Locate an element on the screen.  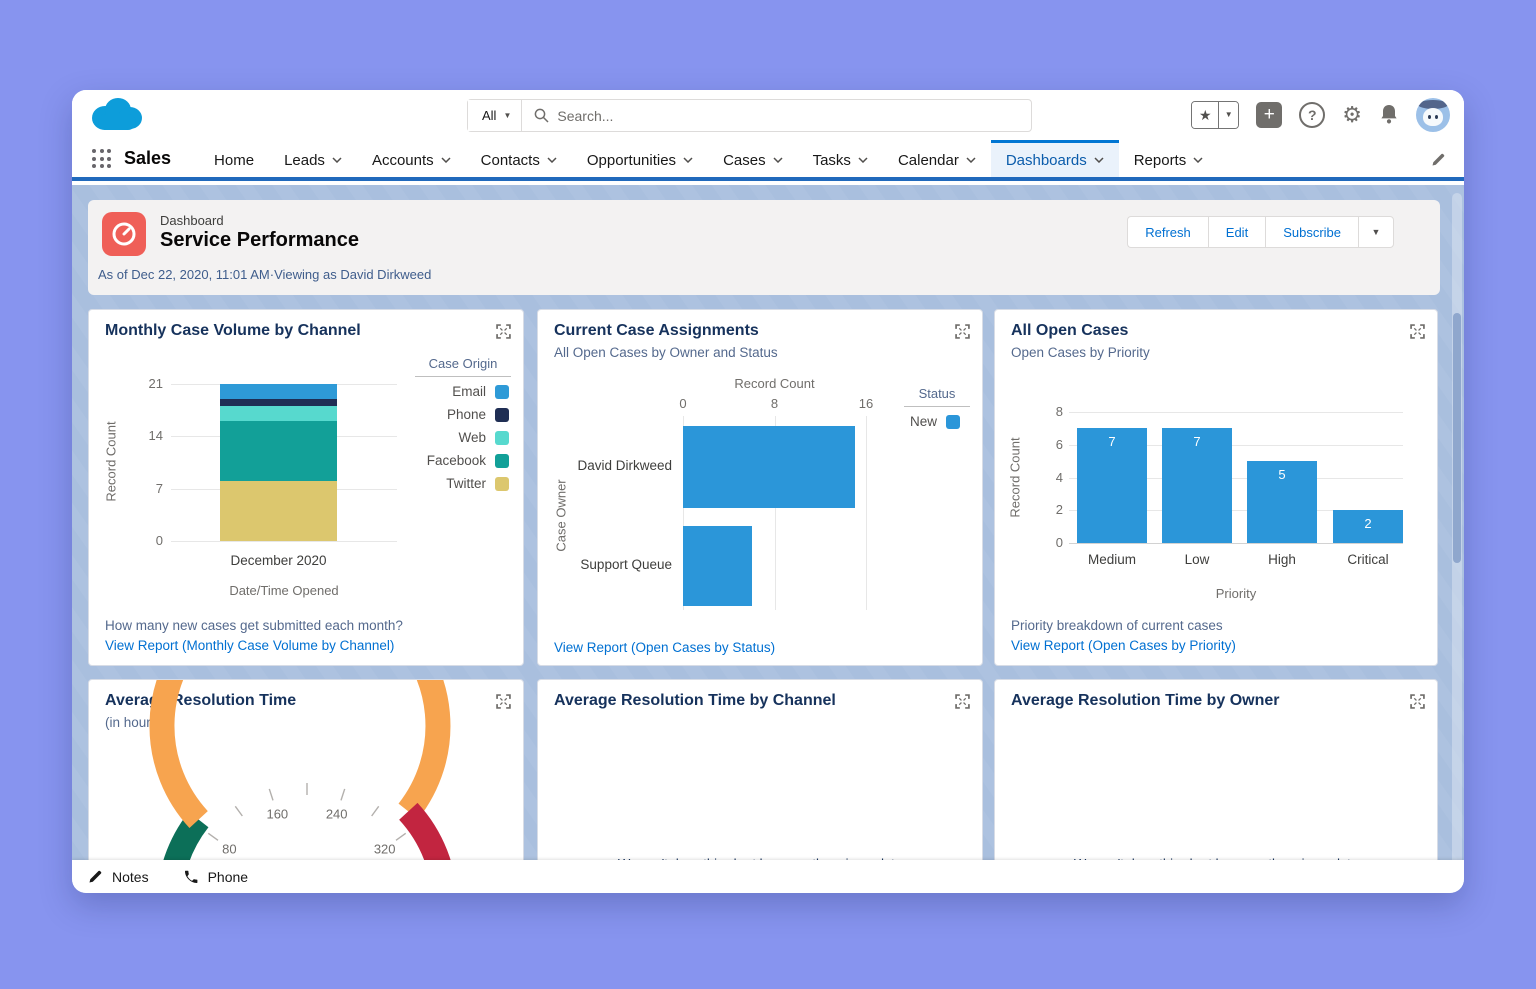
legend-item-email: Email is located at coordinates (480, 391).